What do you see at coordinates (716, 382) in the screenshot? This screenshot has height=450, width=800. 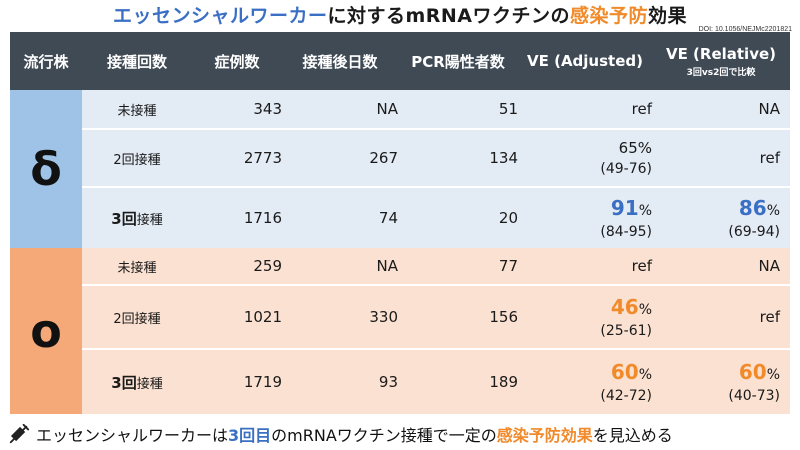 I see `cell-ve-relative: 60% (40-73)` at bounding box center [716, 382].